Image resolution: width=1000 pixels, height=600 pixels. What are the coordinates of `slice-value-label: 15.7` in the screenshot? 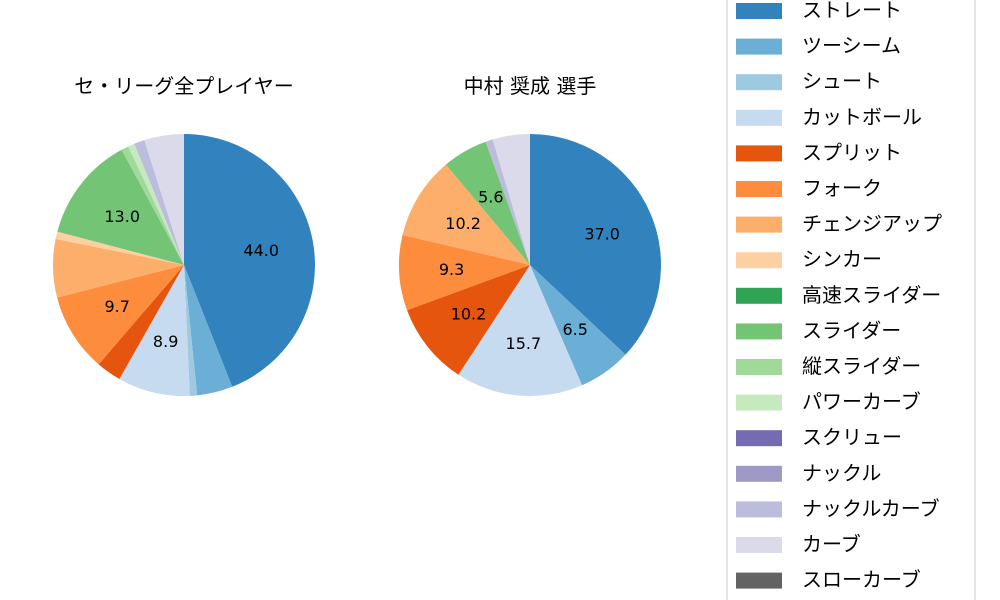 It's located at (524, 343).